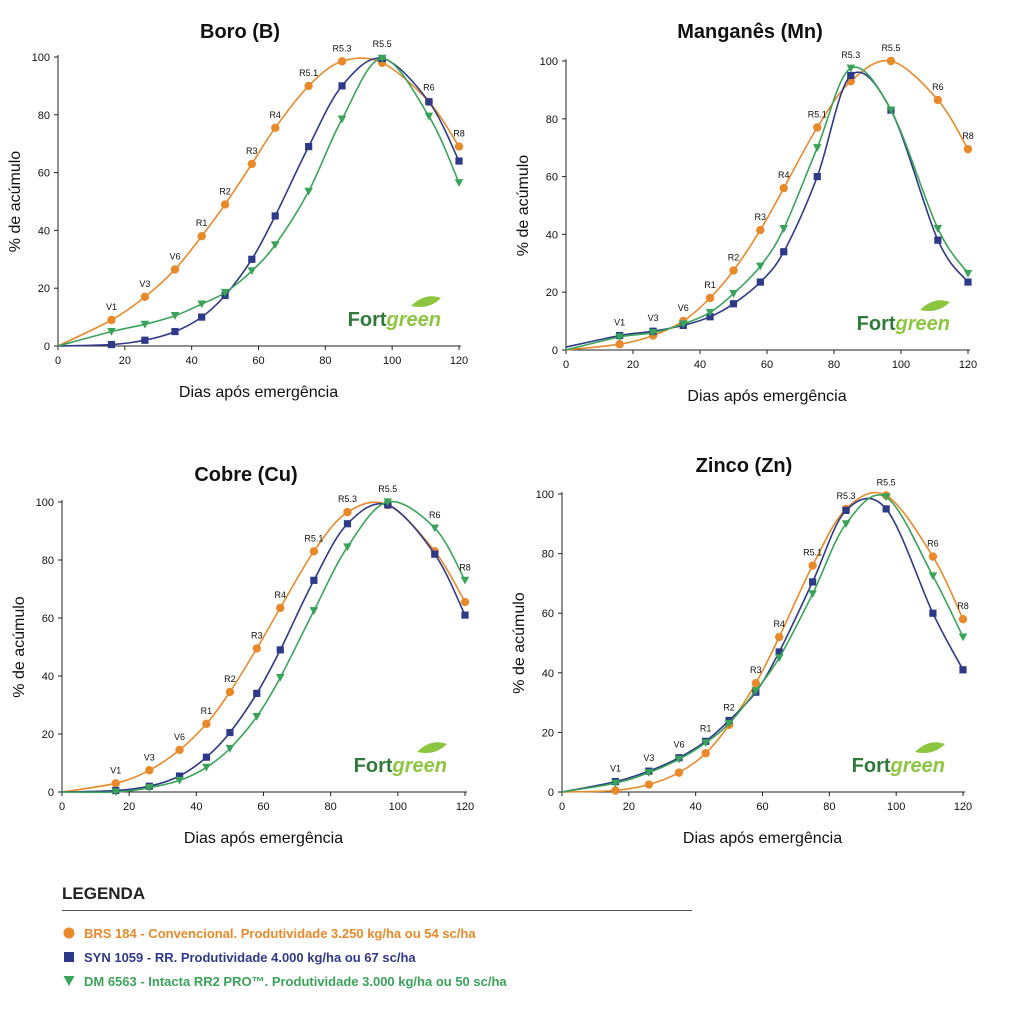  What do you see at coordinates (706, 728) in the screenshot?
I see `stage-label: R1` at bounding box center [706, 728].